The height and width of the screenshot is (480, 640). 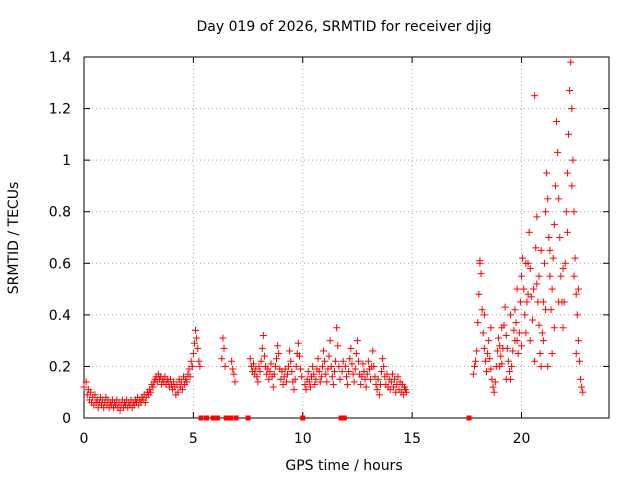 What do you see at coordinates (60, 213) in the screenshot?
I see `y-tick-label: 0.8` at bounding box center [60, 213].